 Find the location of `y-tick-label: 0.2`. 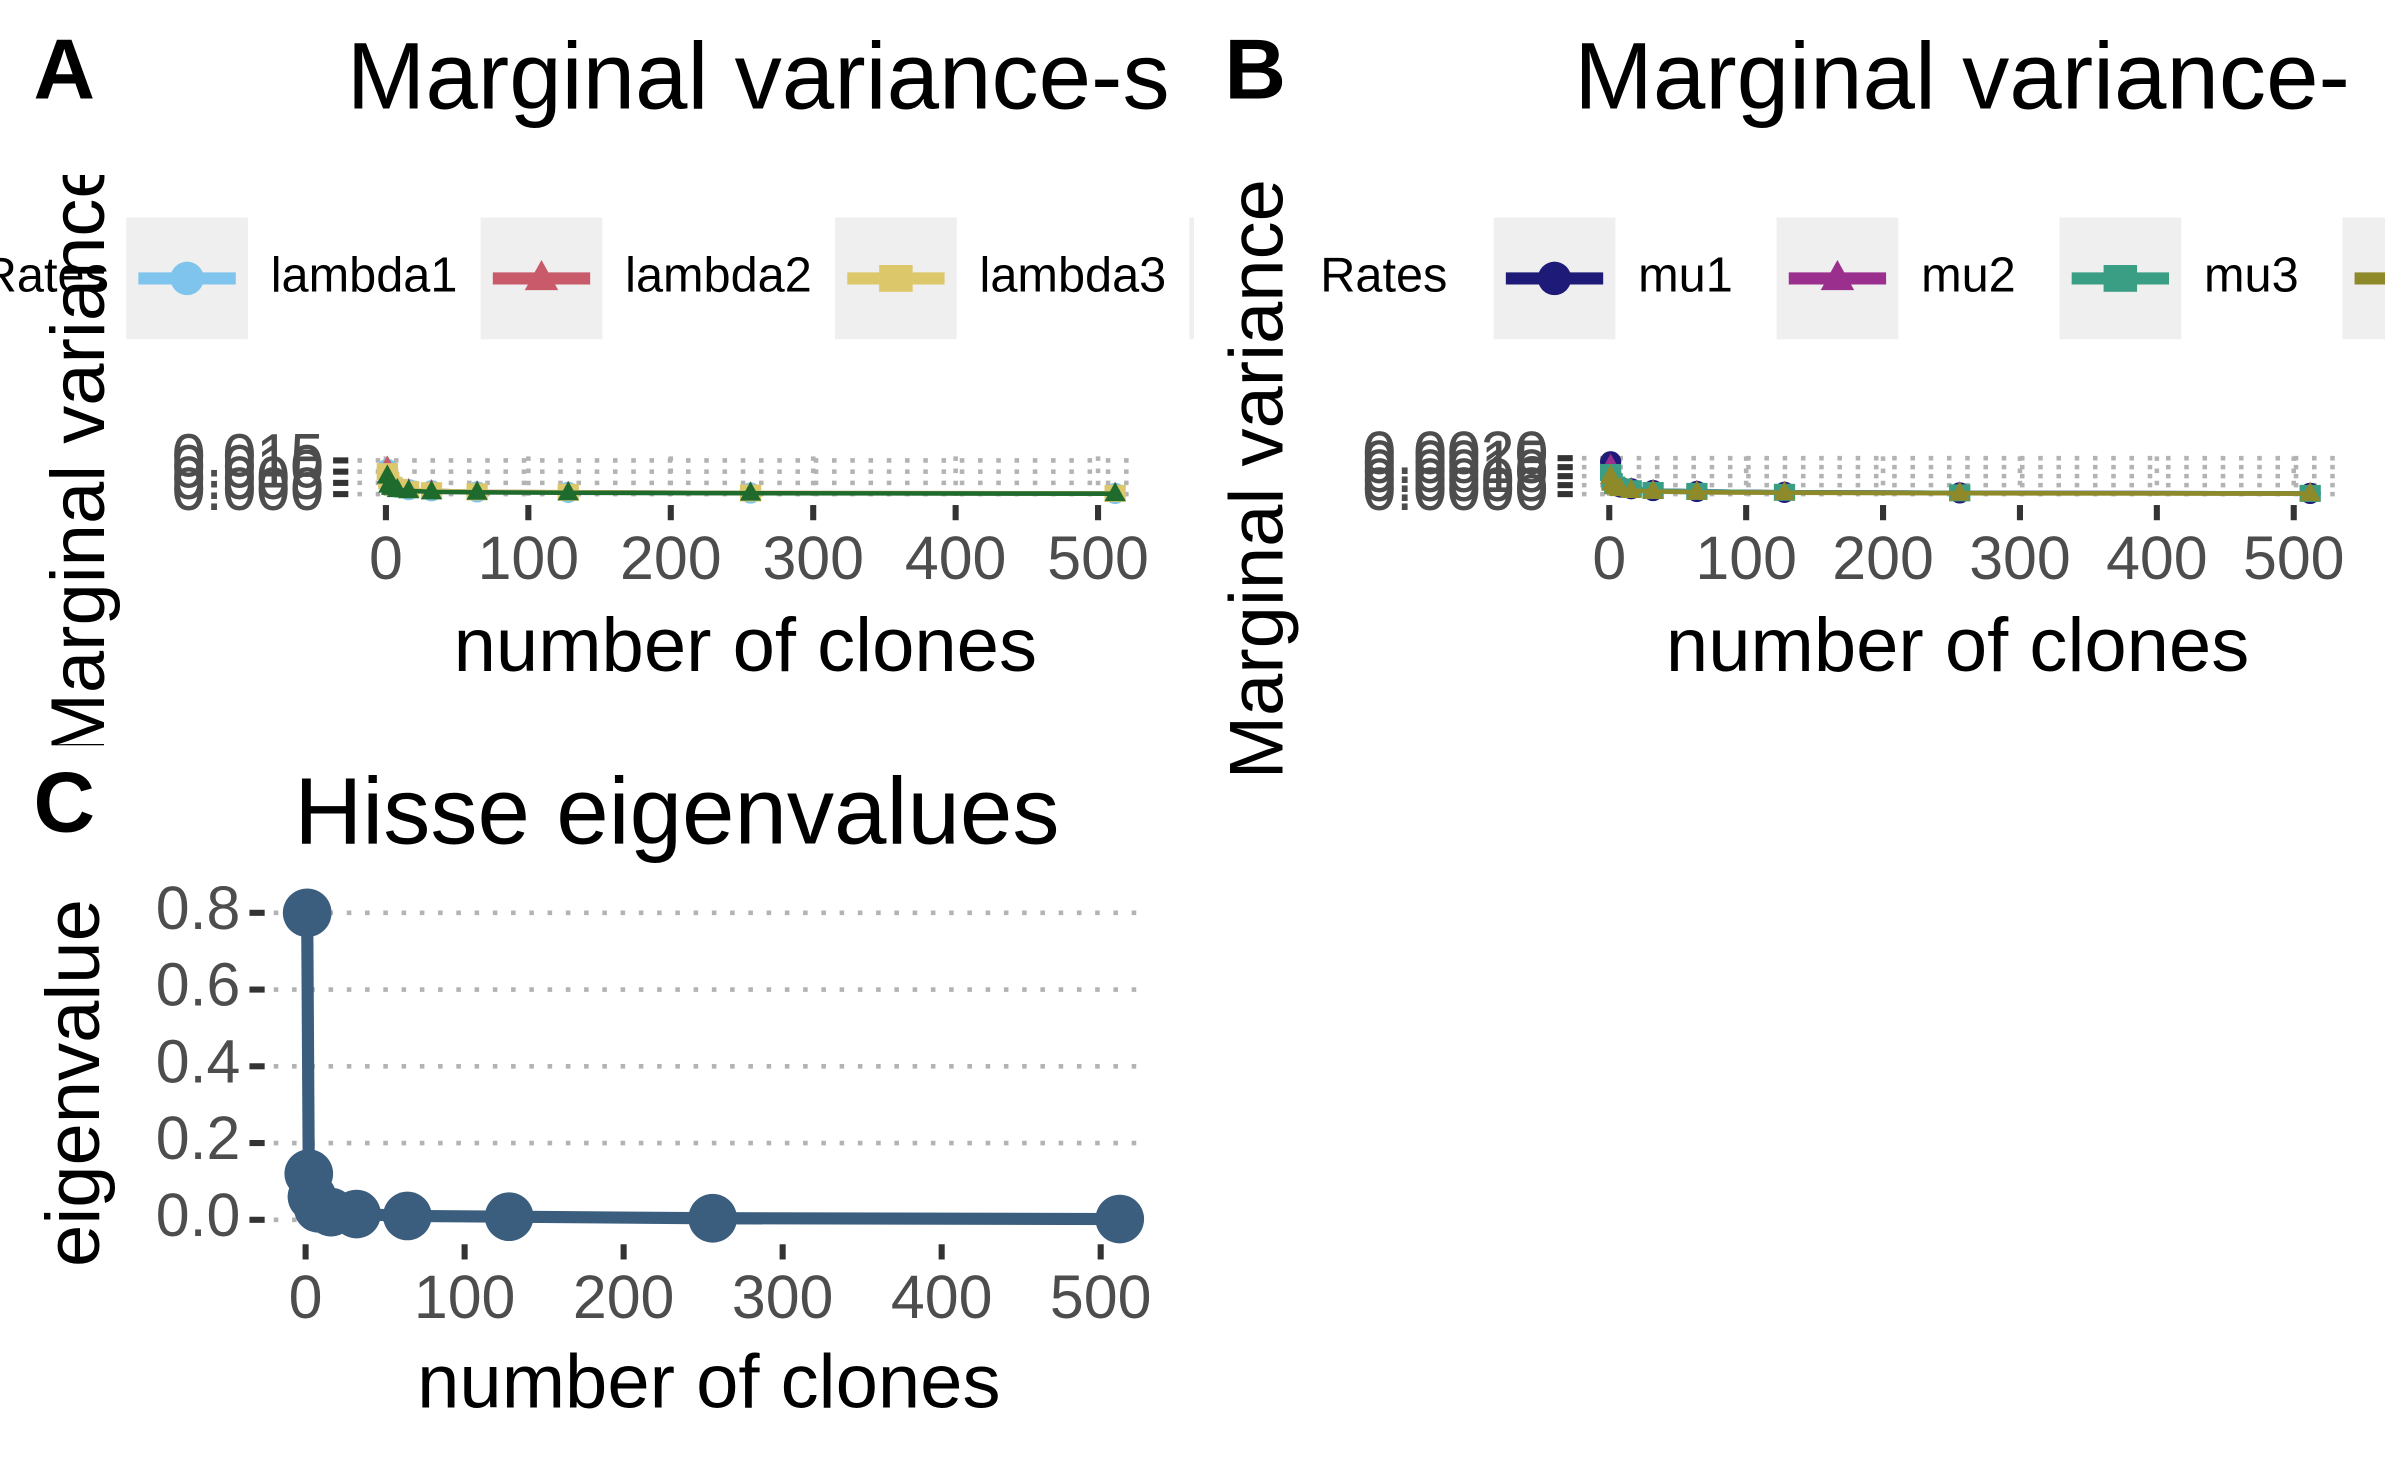

y-tick-label: 0.2 is located at coordinates (198, 1138).